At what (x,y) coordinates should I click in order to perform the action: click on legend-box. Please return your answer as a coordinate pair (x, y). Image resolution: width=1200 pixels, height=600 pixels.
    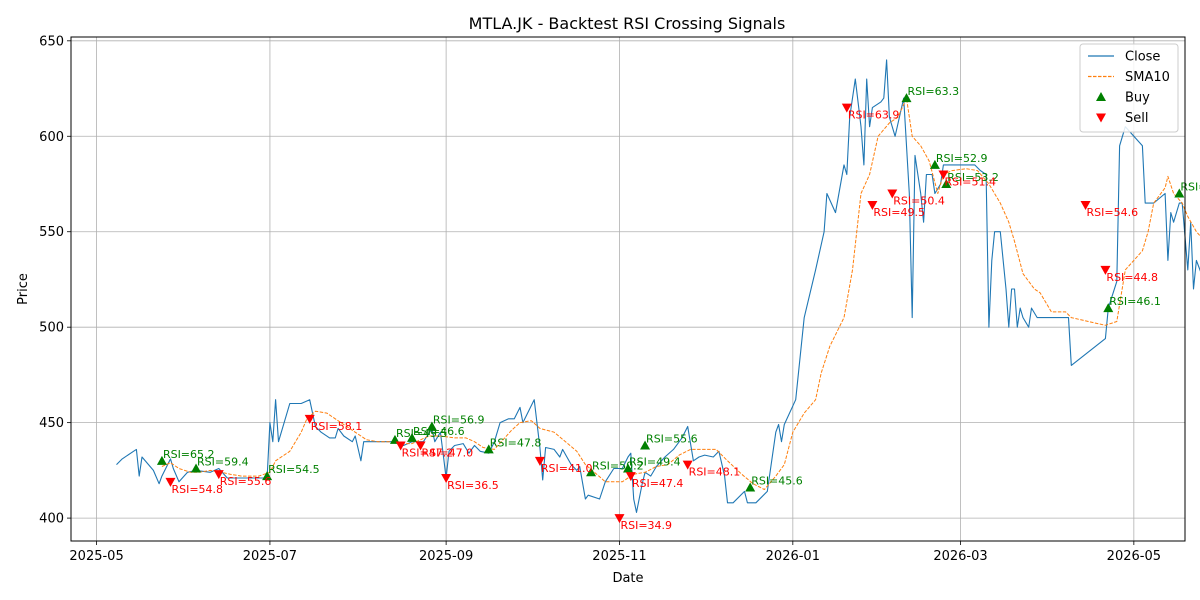
    Looking at the image, I should click on (1129, 88).